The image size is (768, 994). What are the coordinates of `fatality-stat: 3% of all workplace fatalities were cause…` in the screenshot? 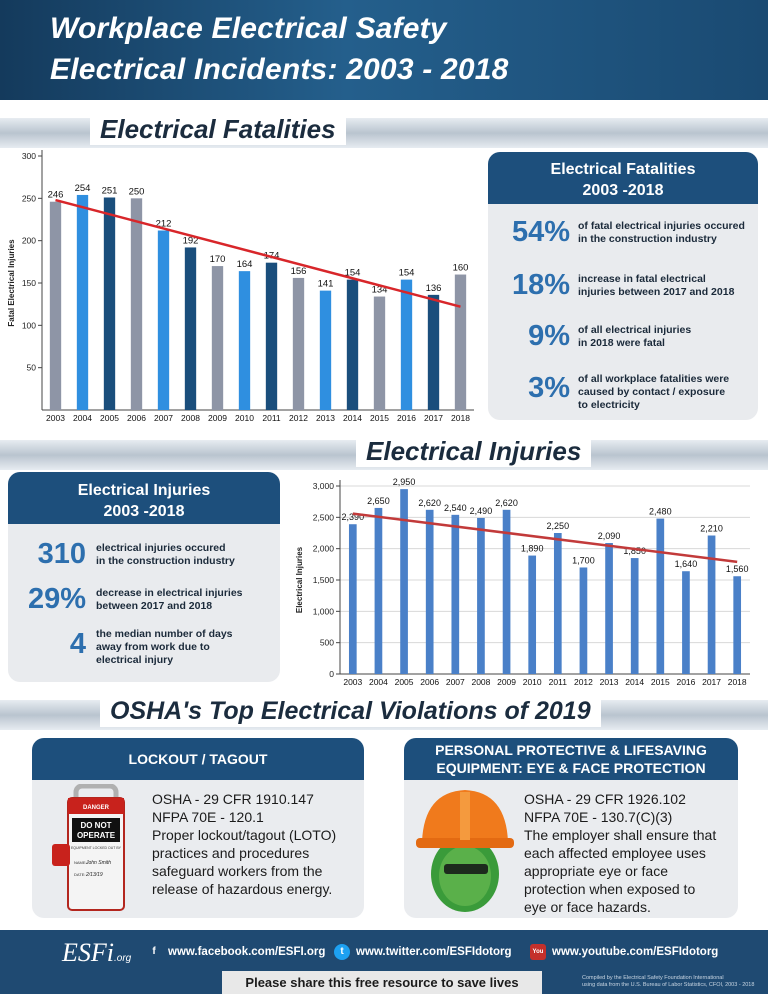 It's located at (623, 390).